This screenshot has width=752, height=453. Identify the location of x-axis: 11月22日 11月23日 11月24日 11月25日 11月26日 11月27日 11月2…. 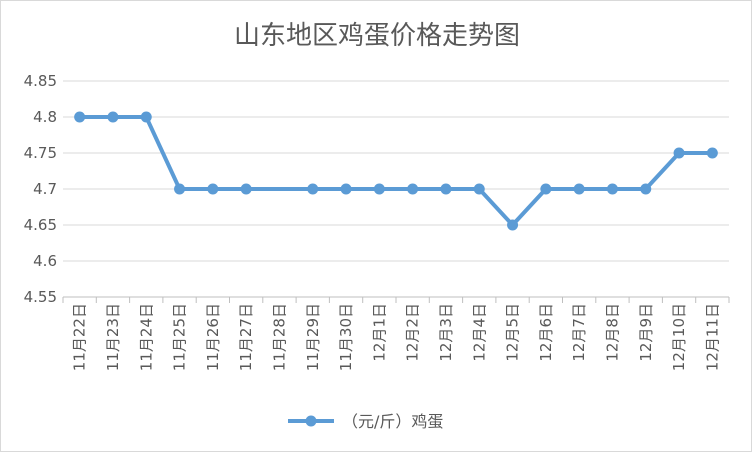
(396, 333).